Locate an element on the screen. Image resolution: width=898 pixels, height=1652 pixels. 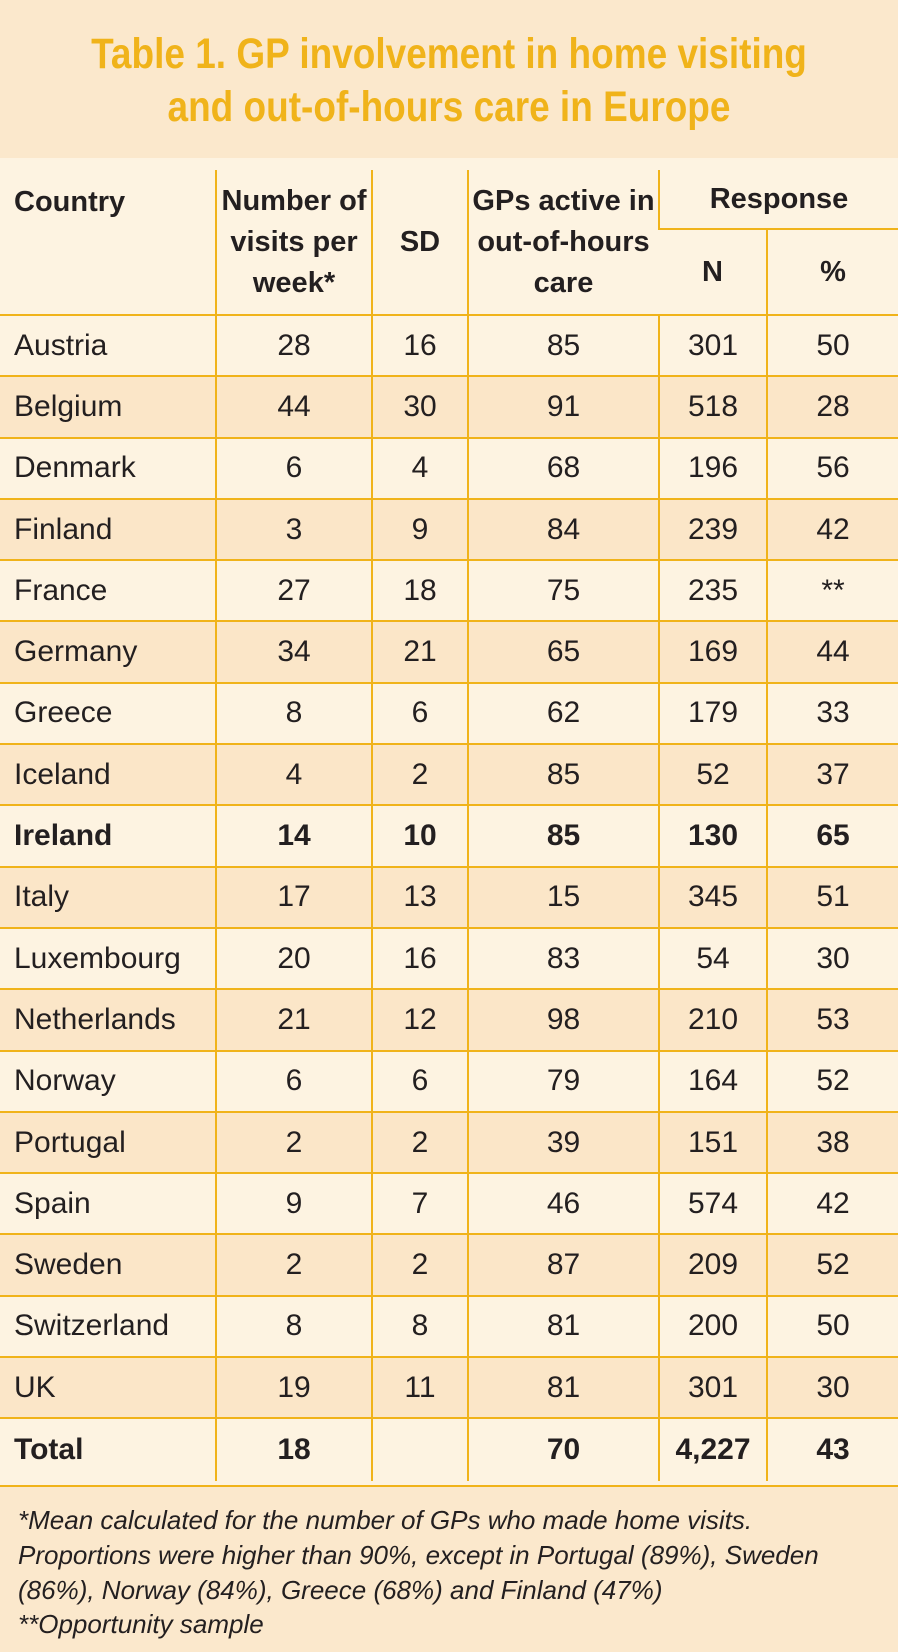
cell-sd: 4 is located at coordinates (419, 467).